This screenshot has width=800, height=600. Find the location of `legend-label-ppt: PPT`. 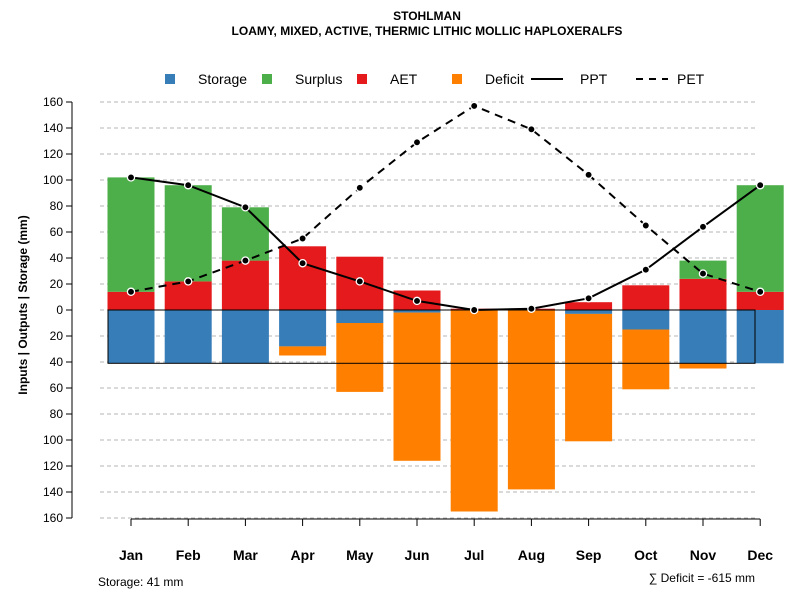

legend-label-ppt: PPT is located at coordinates (594, 79).